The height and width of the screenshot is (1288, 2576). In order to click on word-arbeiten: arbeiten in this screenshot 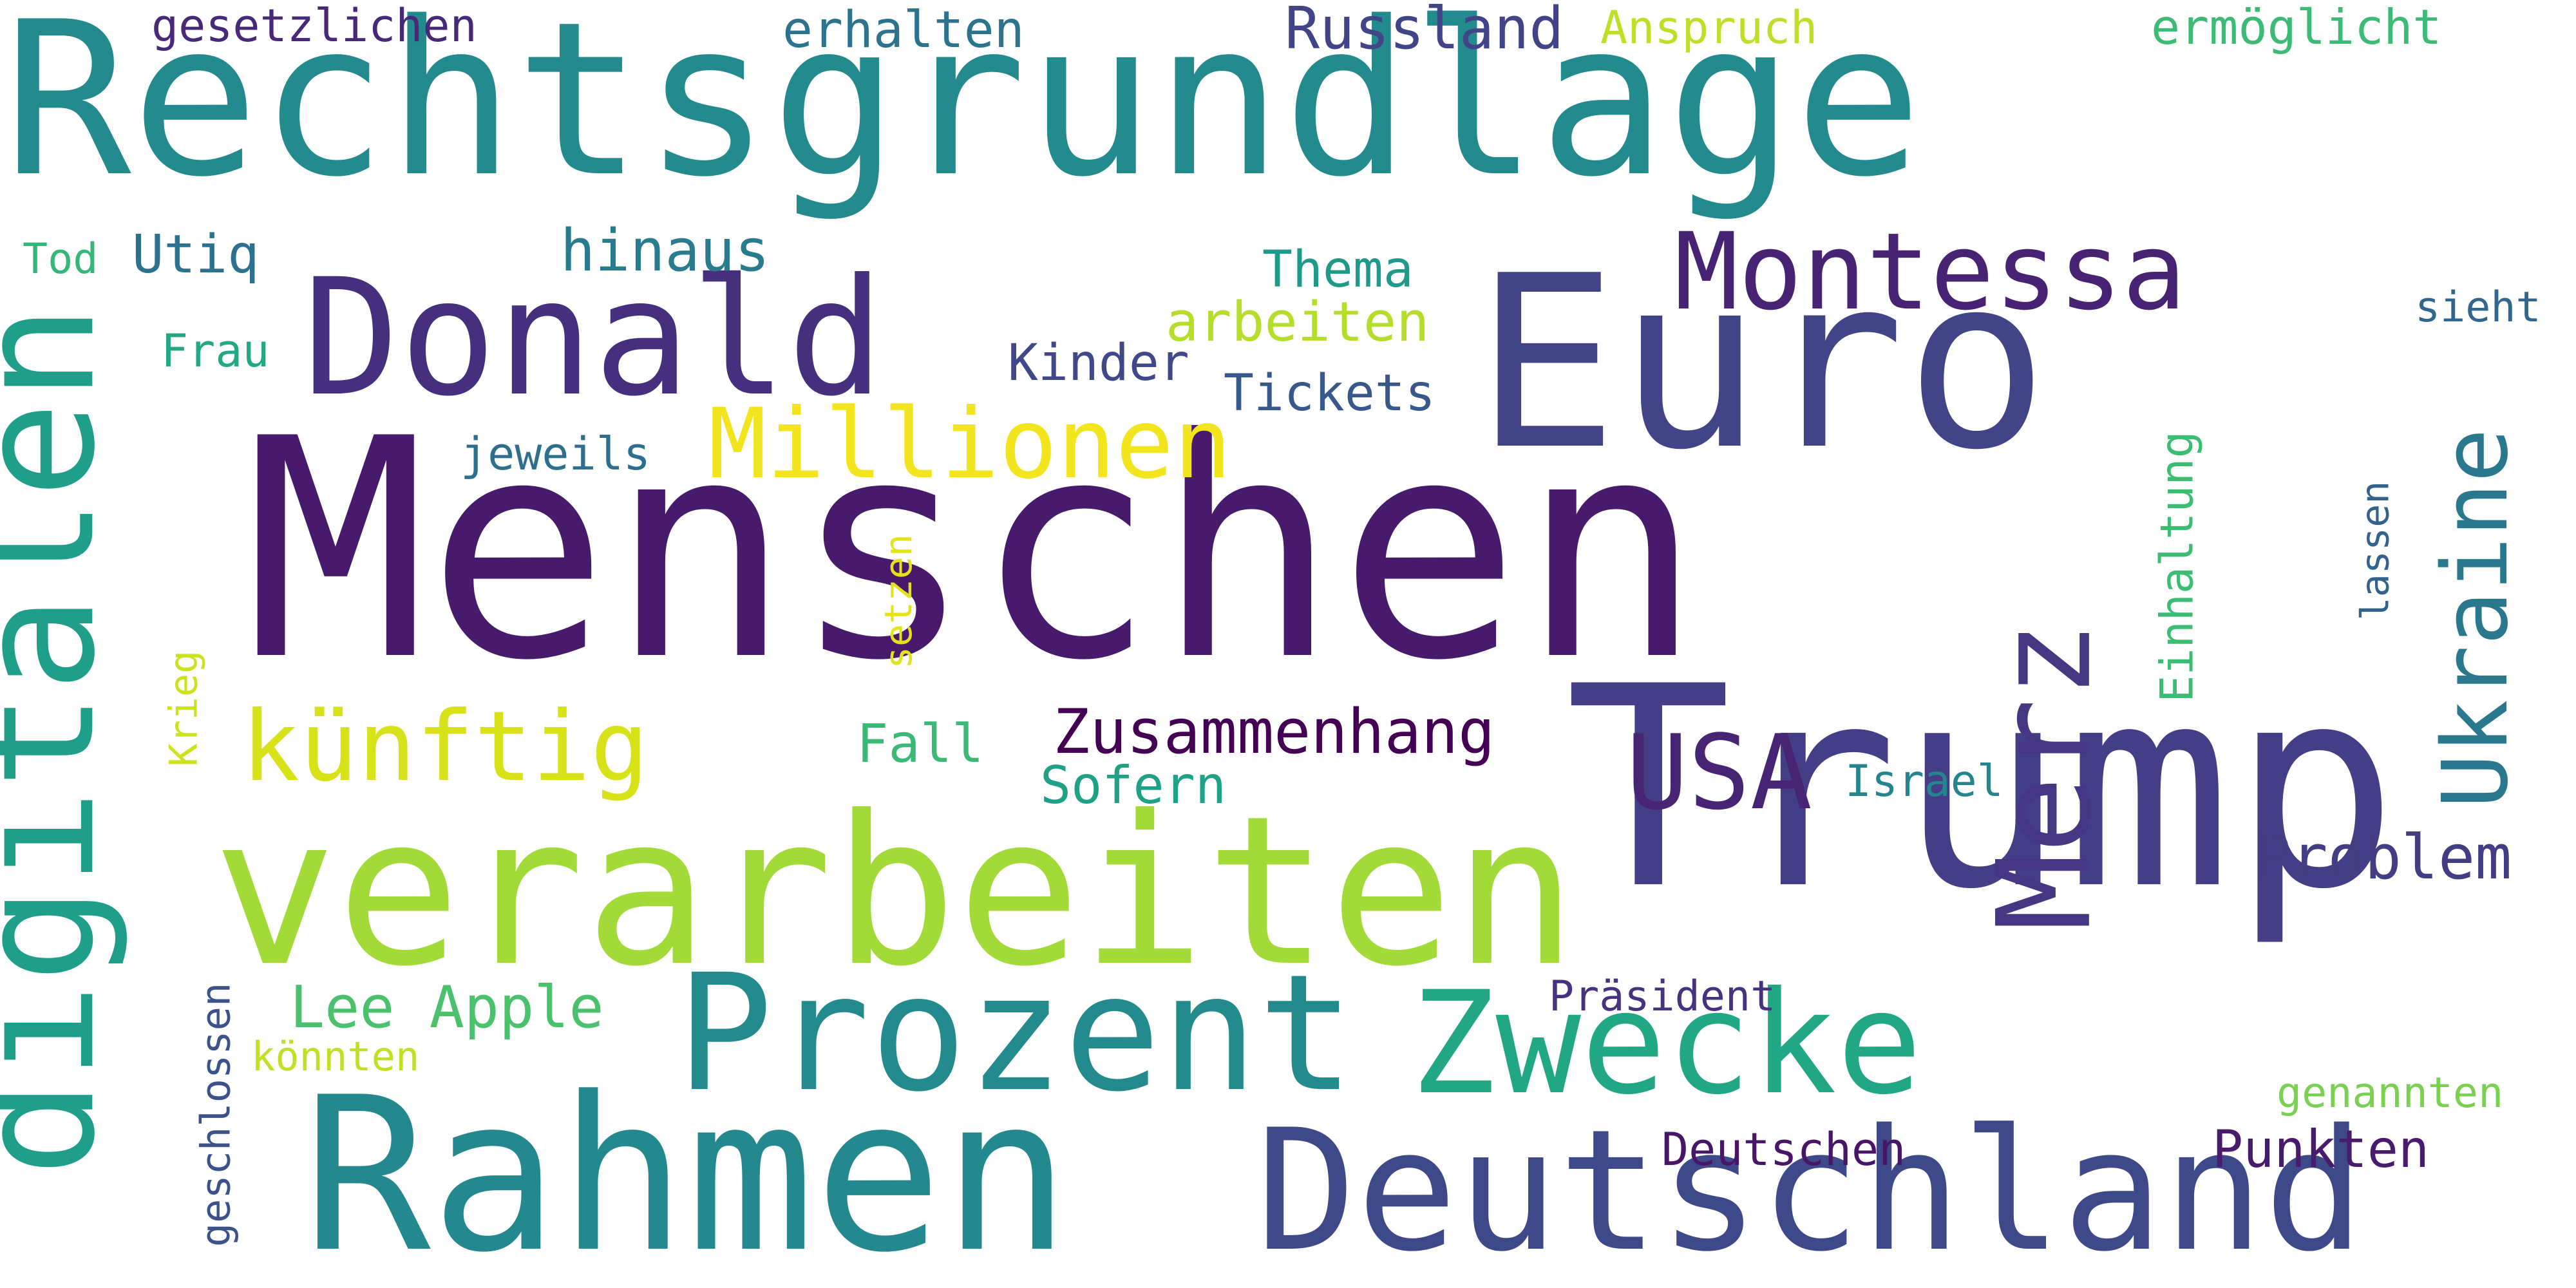, I will do `click(1298, 322)`.